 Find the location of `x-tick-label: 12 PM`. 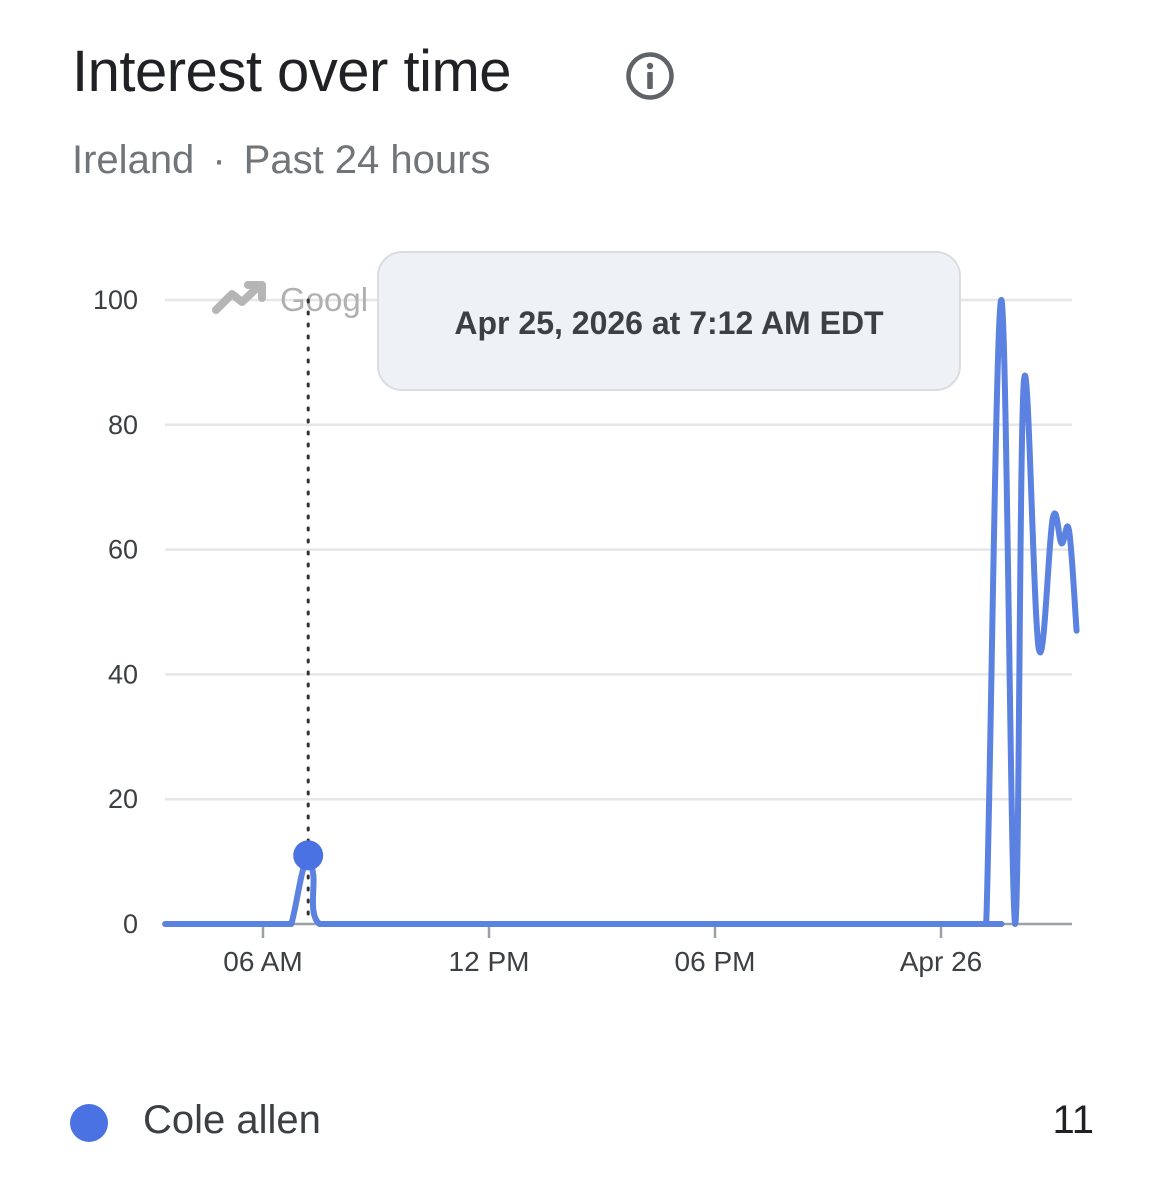

x-tick-label: 12 PM is located at coordinates (489, 961).